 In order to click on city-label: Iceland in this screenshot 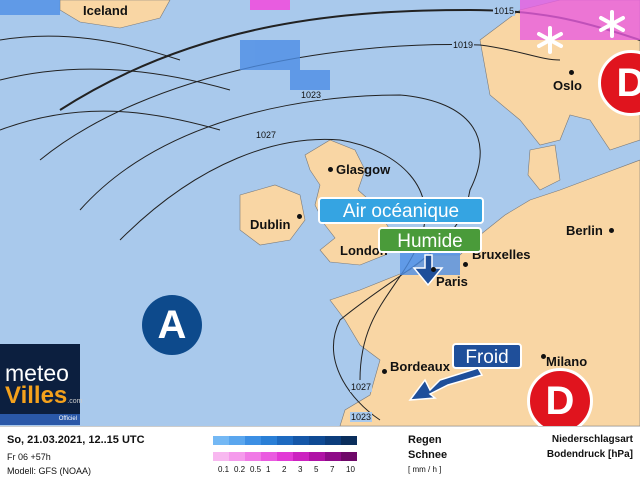, I will do `click(105, 10)`.